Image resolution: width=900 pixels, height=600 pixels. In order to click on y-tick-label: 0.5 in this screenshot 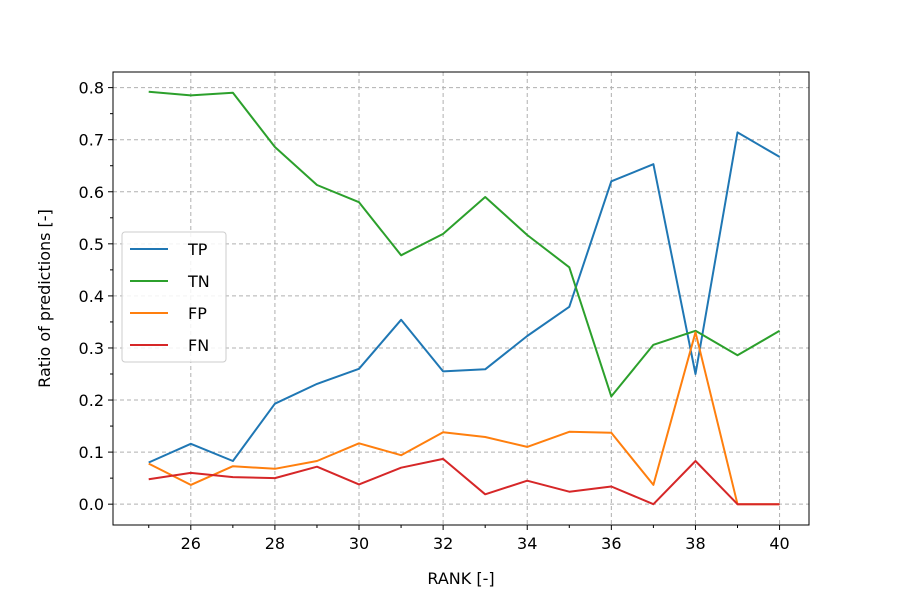, I will do `click(91, 244)`.